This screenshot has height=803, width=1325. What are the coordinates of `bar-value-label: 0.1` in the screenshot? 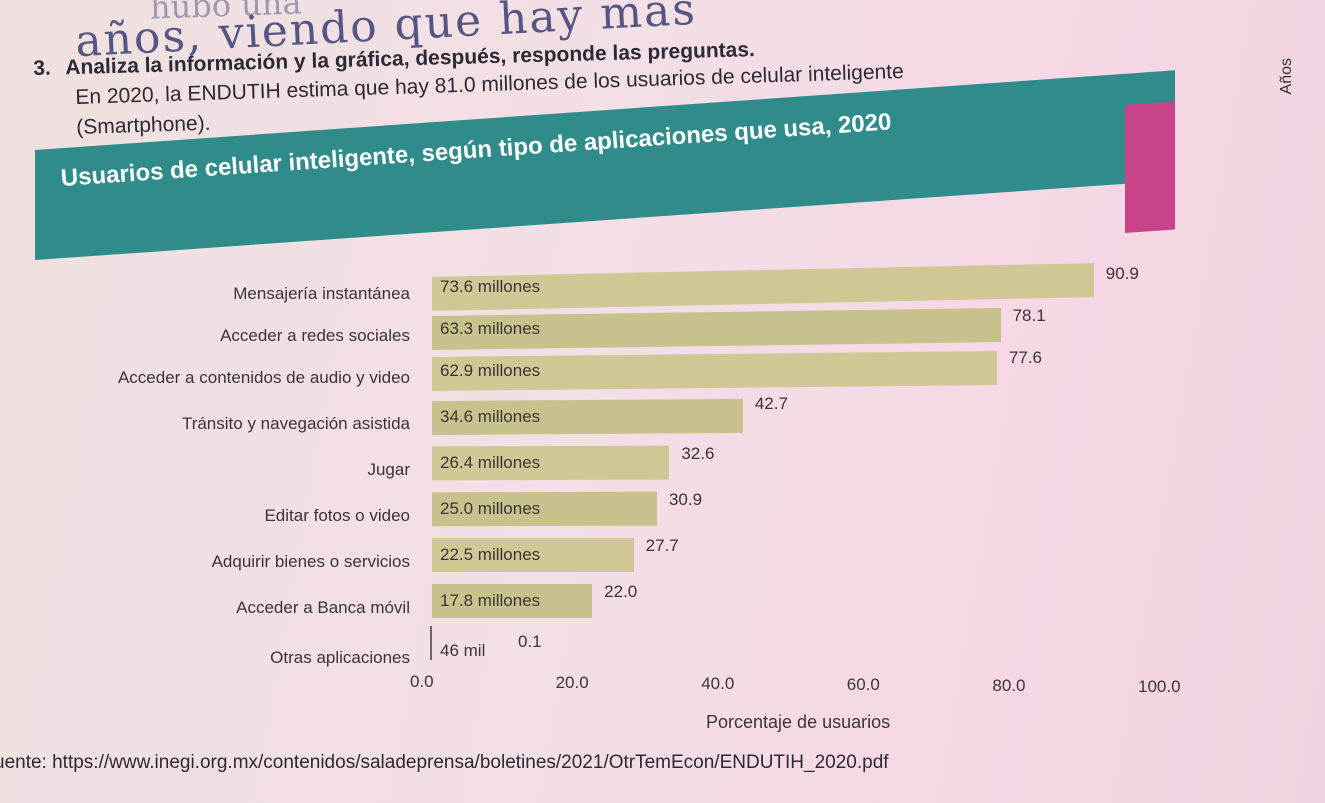 It's located at (530, 641).